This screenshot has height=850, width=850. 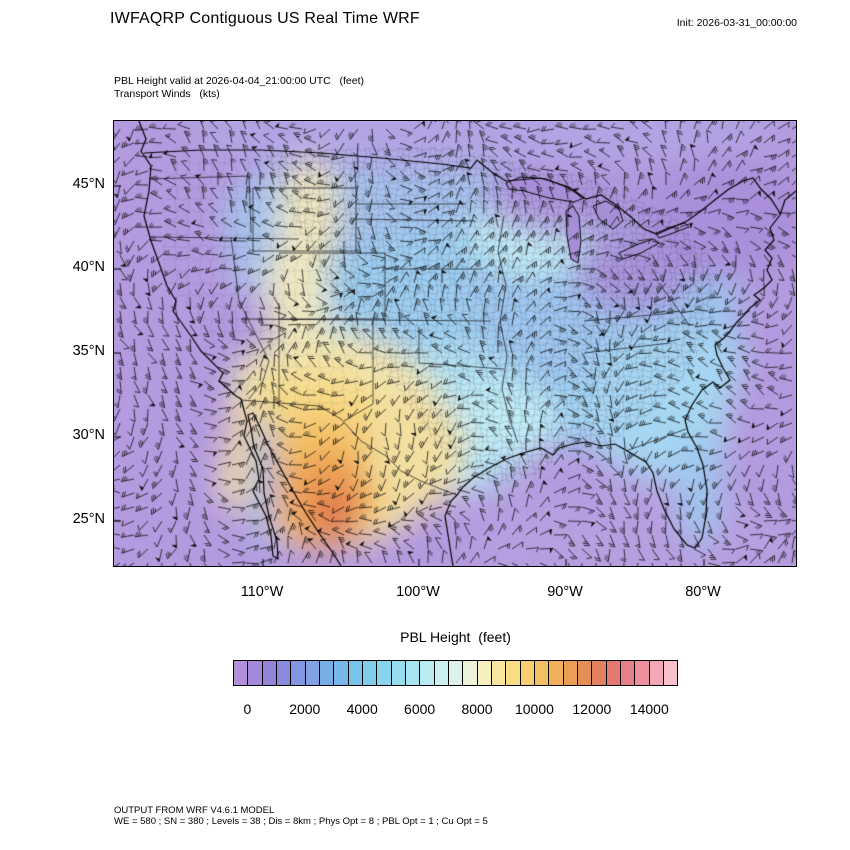 What do you see at coordinates (247, 709) in the screenshot?
I see `colorbar-tick-label: 0` at bounding box center [247, 709].